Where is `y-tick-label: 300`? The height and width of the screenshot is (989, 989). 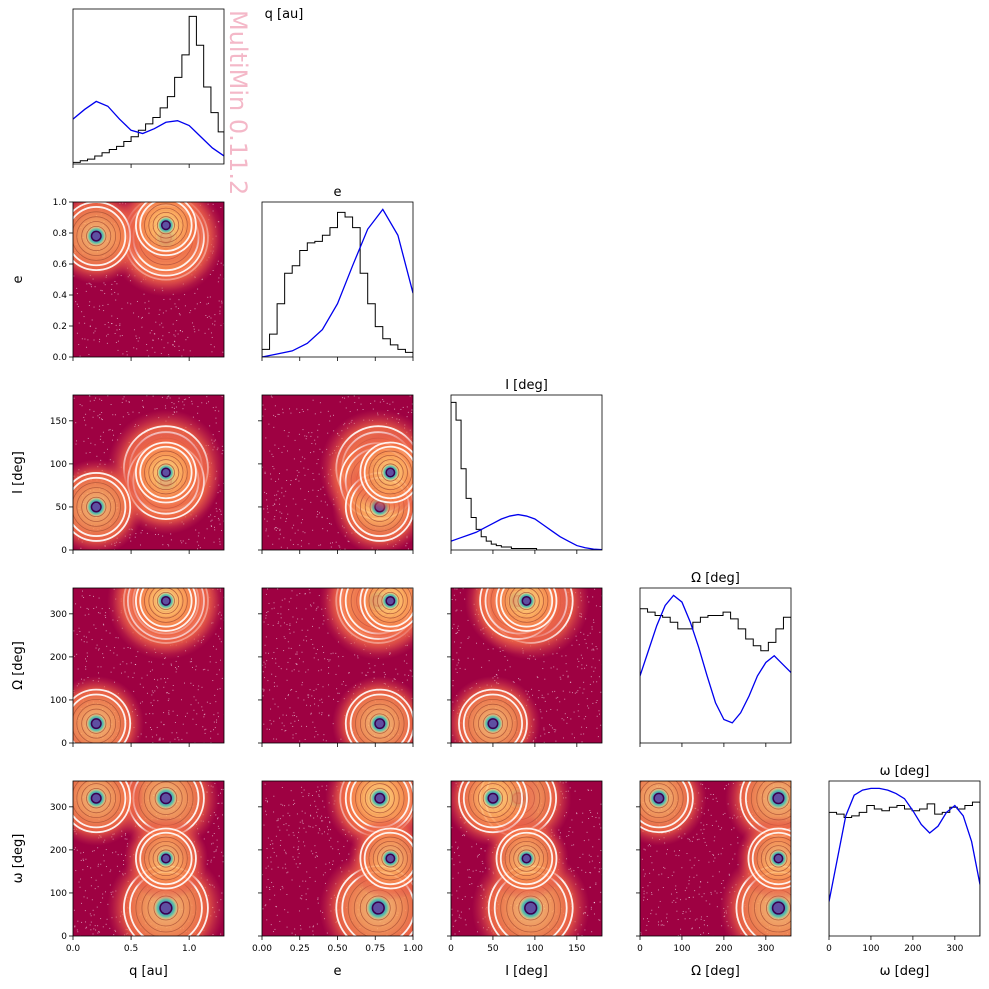 y-tick-label: 300 is located at coordinates (58, 615).